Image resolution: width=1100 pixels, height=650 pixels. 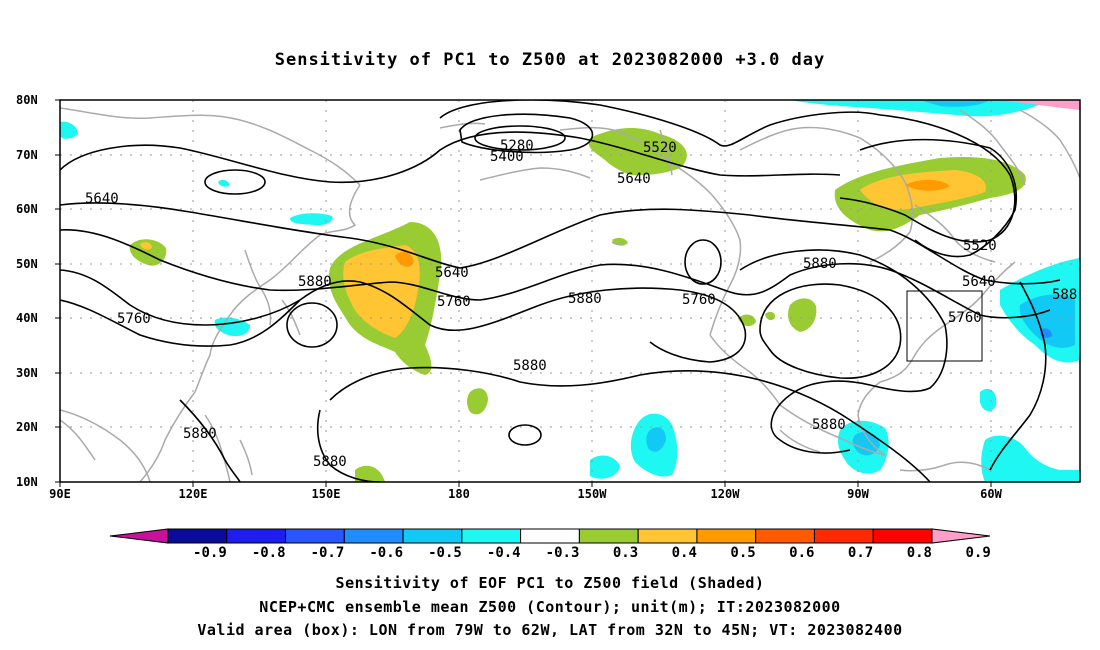 I want to click on contour-5880-main, so click(x=403, y=321).